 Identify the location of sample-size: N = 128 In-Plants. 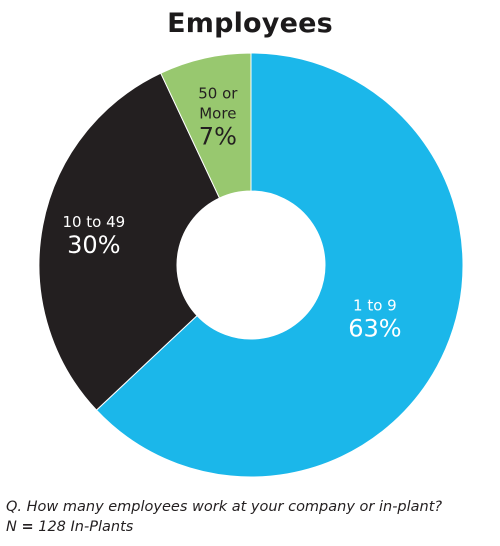
(224, 527).